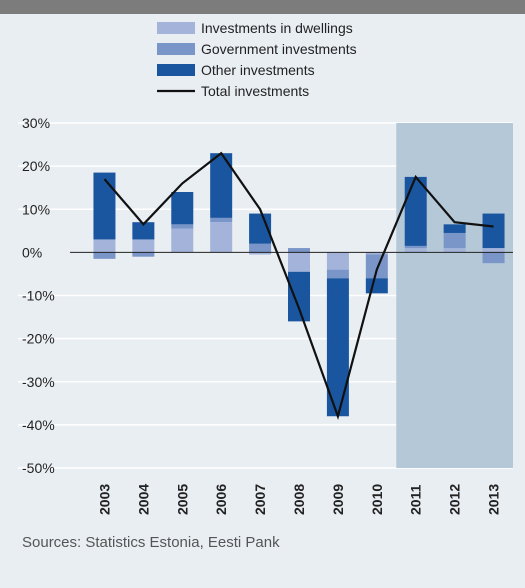 The image size is (525, 588). Describe the element at coordinates (260, 499) in the screenshot. I see `x-tick-label-2007: 2007` at that location.